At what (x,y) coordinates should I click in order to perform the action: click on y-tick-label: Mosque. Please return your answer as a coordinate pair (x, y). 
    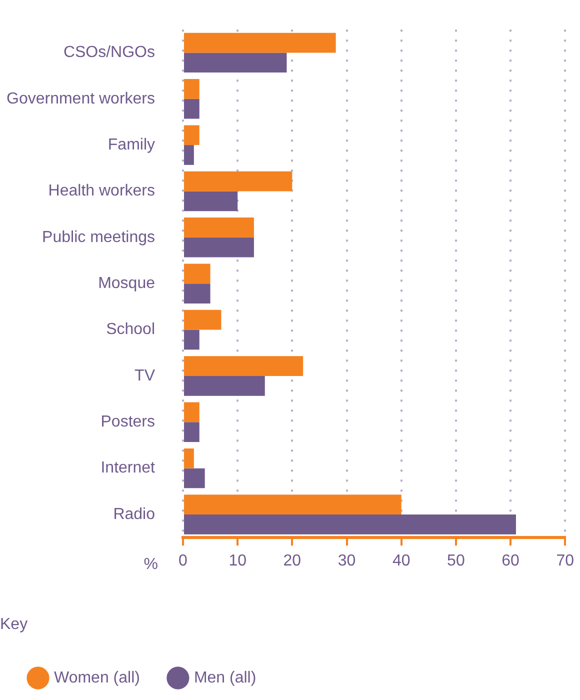
    Looking at the image, I should click on (127, 283).